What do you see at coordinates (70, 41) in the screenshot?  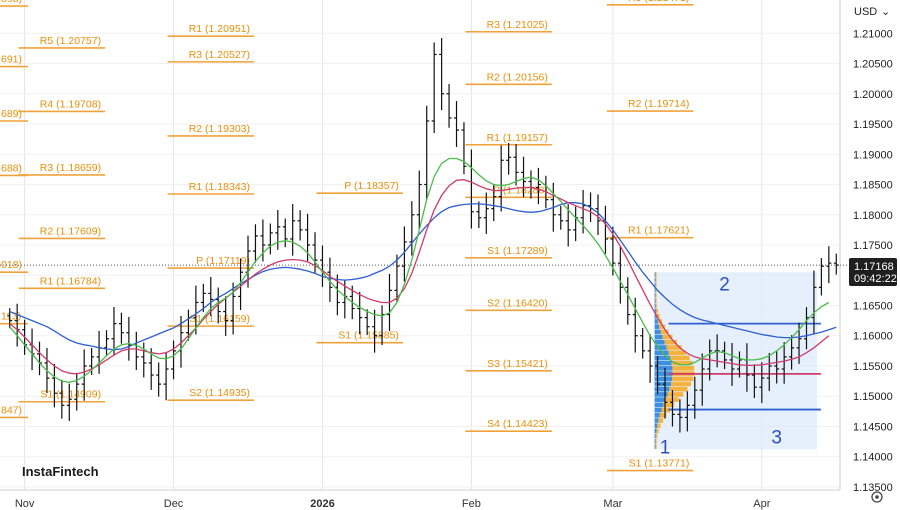 I see `pivot-label: R5 (1.20757)` at bounding box center [70, 41].